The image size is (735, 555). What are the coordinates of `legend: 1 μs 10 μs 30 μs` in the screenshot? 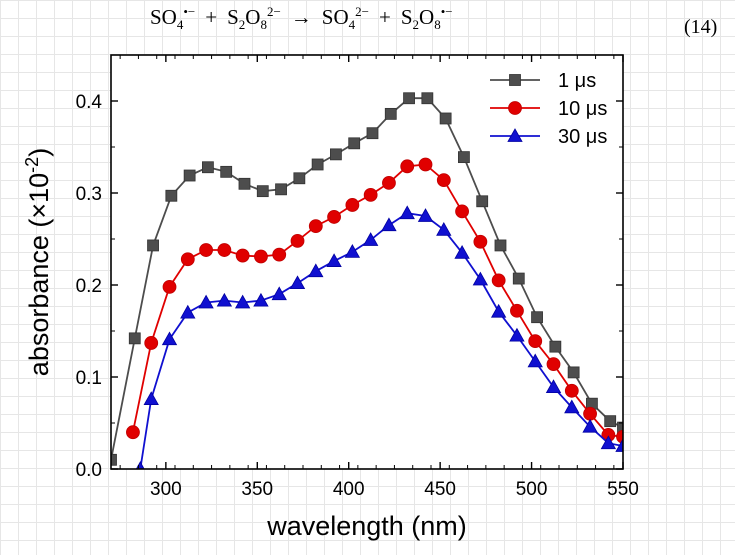 It's located at (548, 109).